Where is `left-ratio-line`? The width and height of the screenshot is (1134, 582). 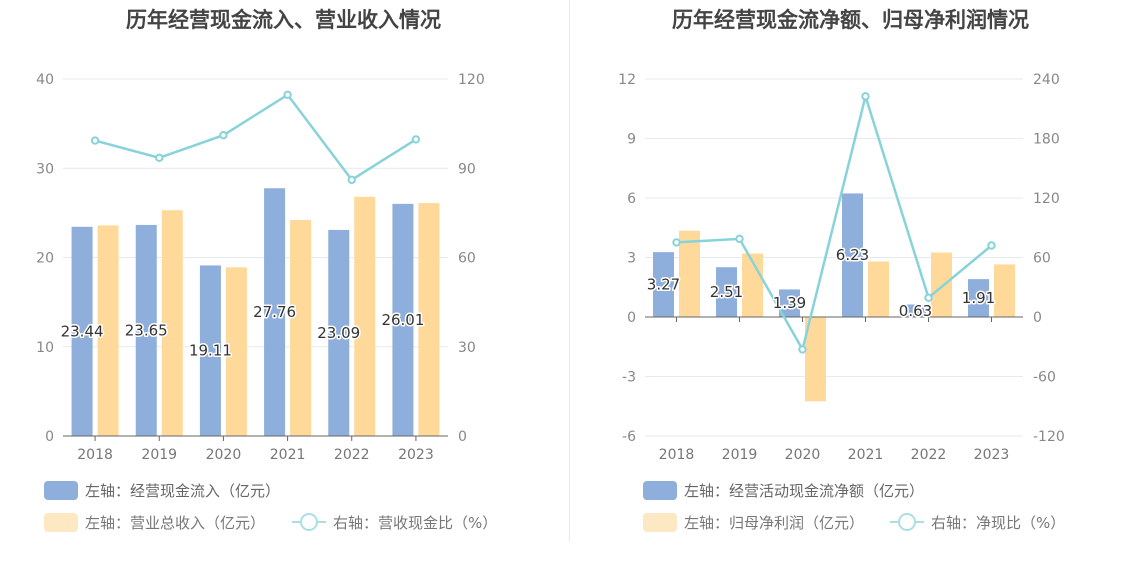
left-ratio-line is located at coordinates (255, 137).